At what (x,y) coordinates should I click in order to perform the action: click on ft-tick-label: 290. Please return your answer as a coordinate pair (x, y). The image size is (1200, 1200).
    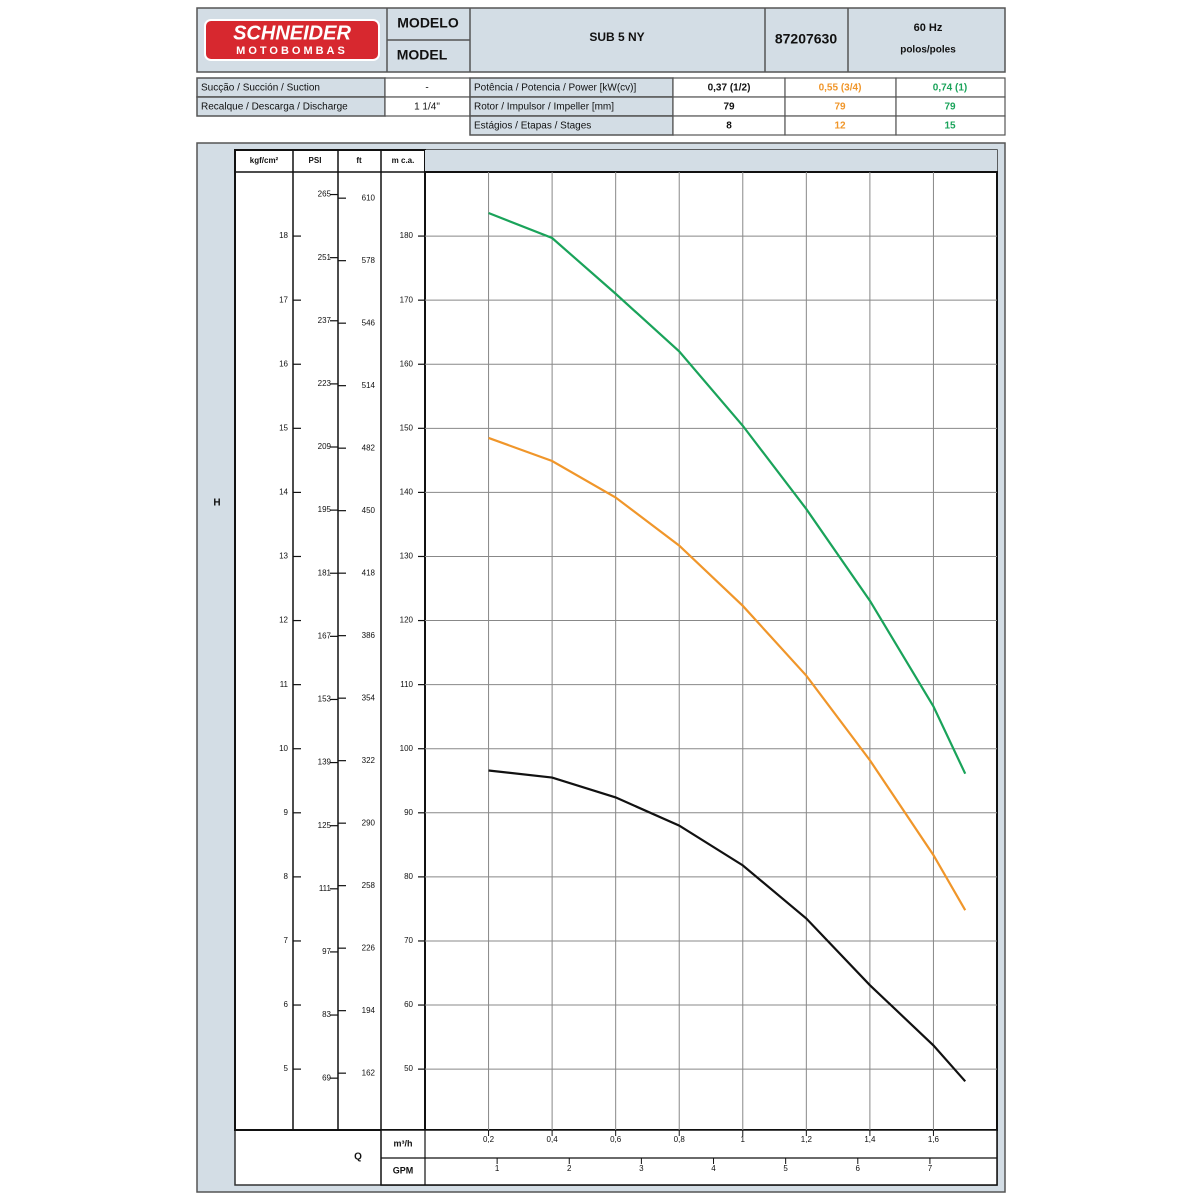
    Looking at the image, I should click on (369, 822).